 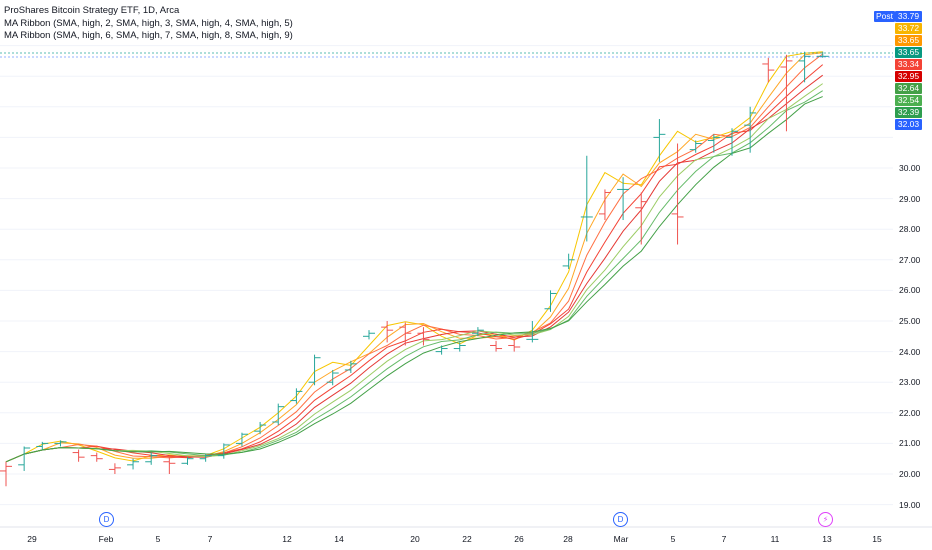 I want to click on price-label: 32.95, so click(x=908, y=76).